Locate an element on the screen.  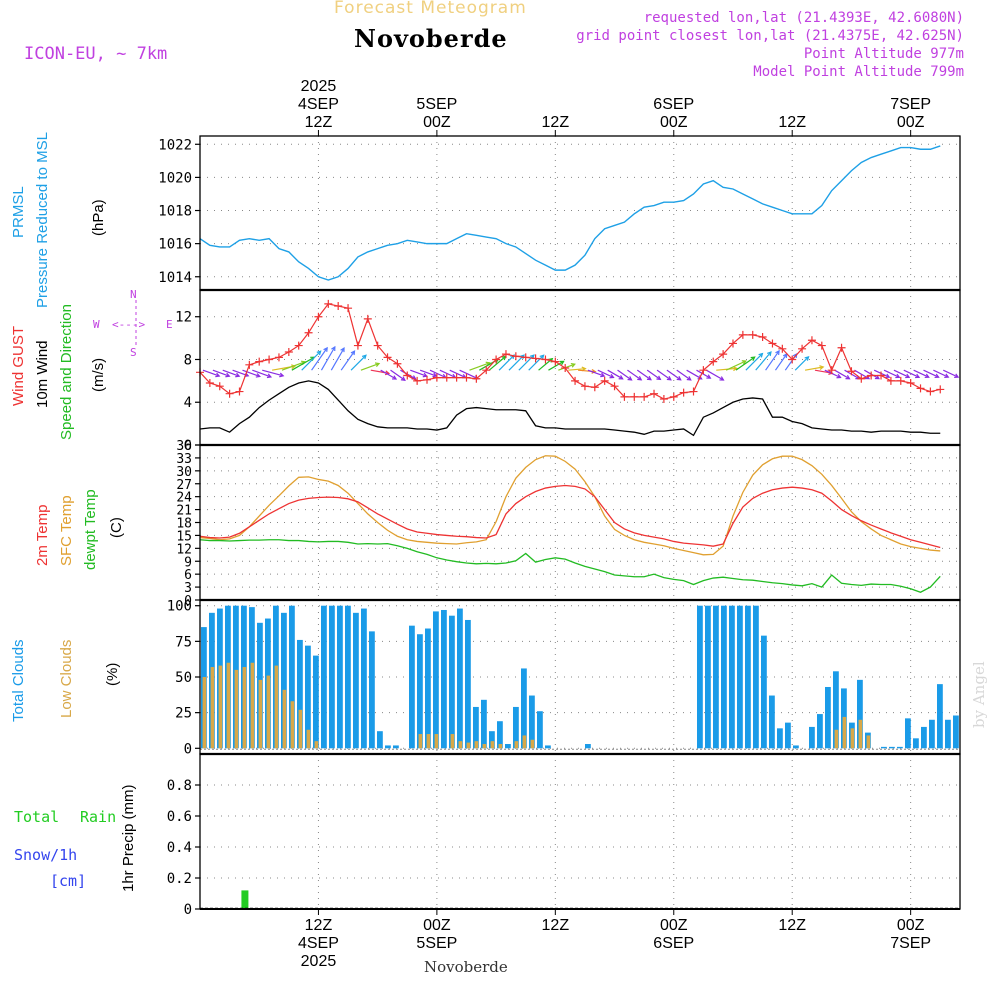
bottom-time-label: 6SEP is located at coordinates (673, 943).